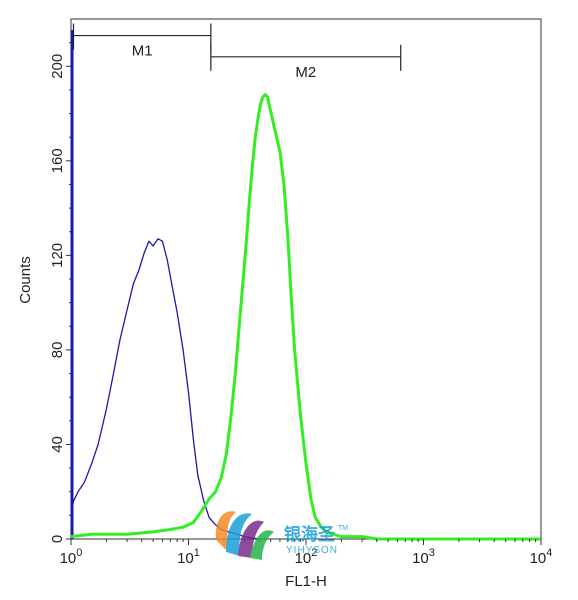  I want to click on y-tick-label: 120, so click(57, 255).